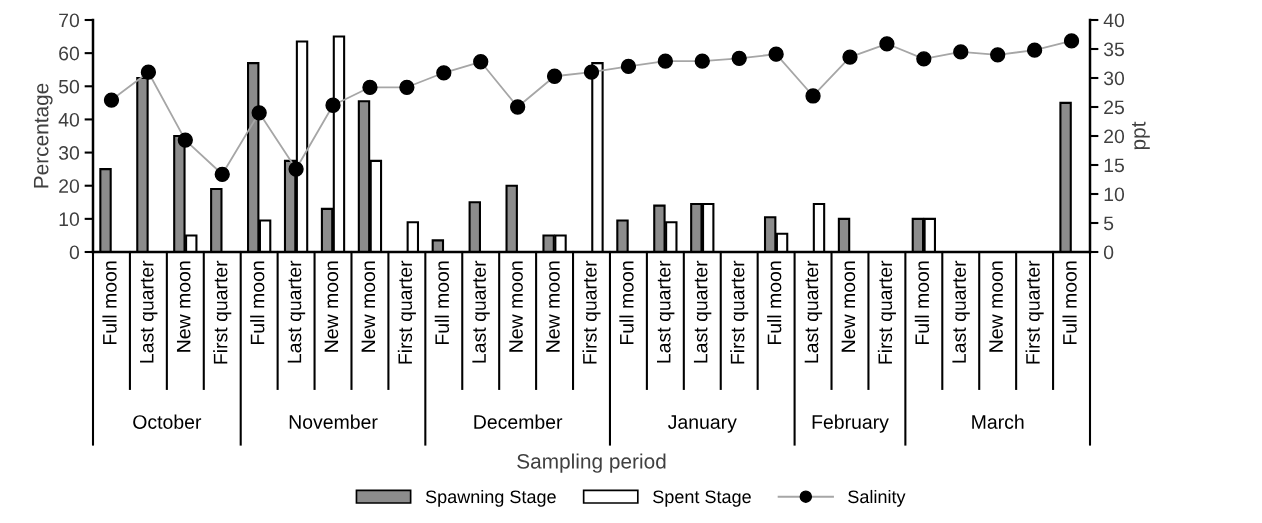  What do you see at coordinates (850, 423) in the screenshot?
I see `text: February` at bounding box center [850, 423].